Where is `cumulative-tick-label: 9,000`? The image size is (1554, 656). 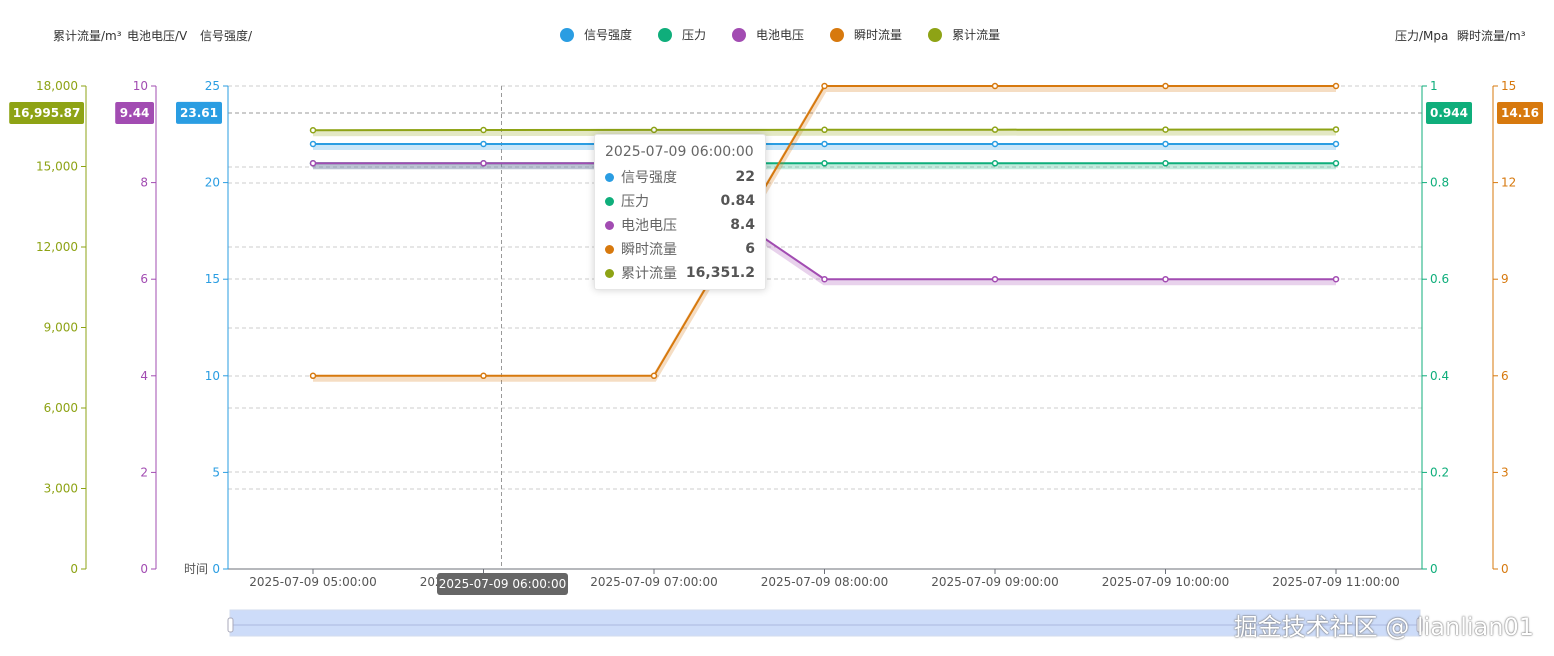
cumulative-tick-label: 9,000 is located at coordinates (61, 328).